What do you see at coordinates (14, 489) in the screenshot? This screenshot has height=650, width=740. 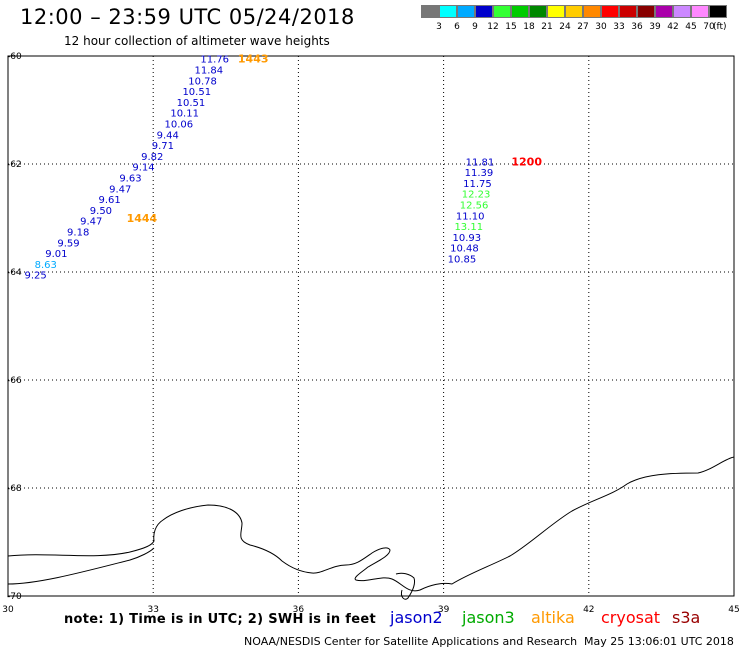 I see `latitude-label: -68` at bounding box center [14, 489].